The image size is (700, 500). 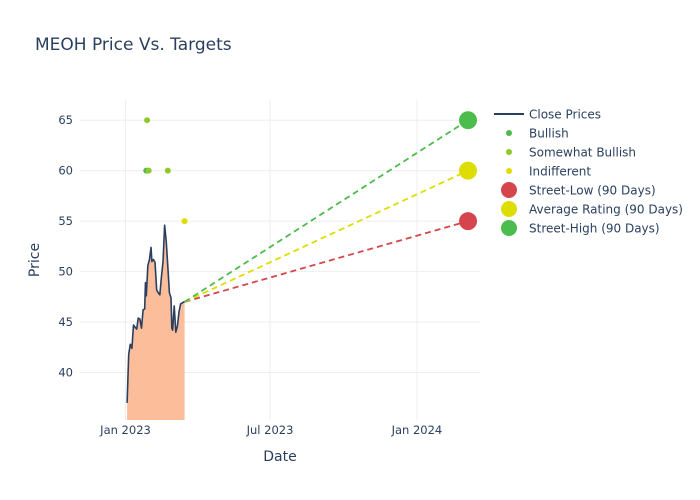 I want to click on legend-label-close-prices: Close Prices, so click(x=565, y=115).